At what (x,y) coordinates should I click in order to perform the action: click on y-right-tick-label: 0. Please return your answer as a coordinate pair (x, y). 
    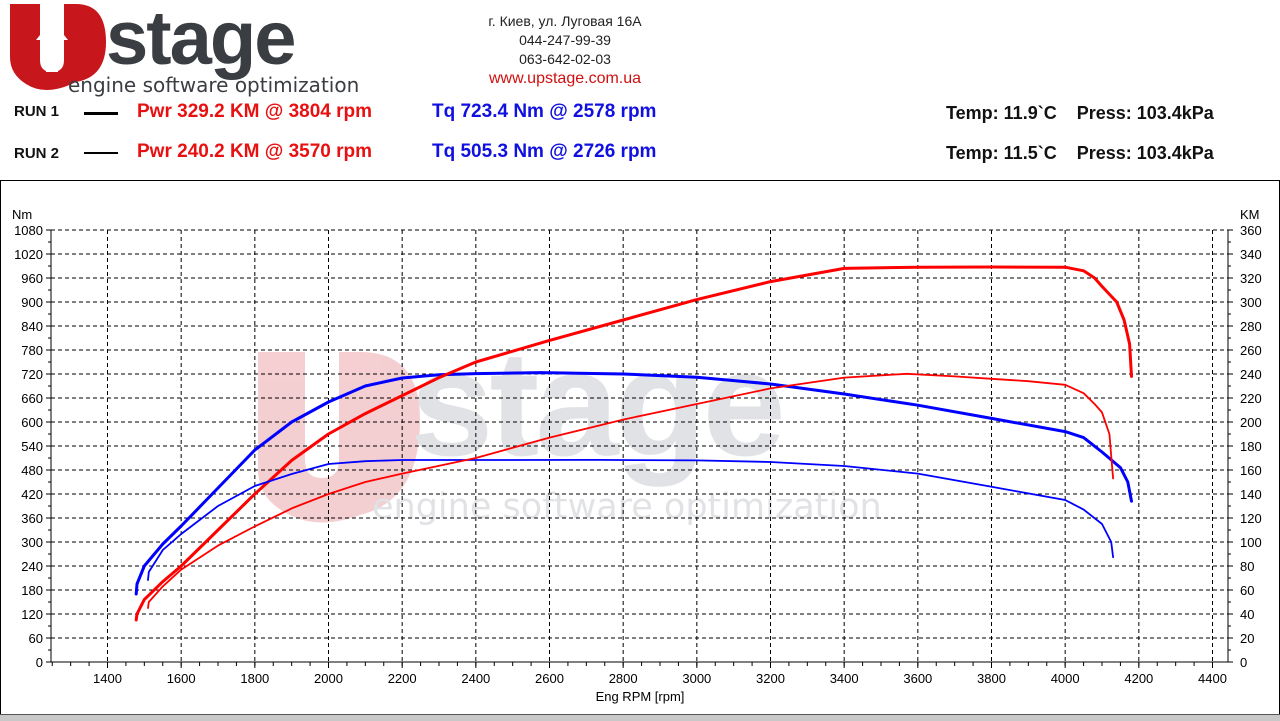
    Looking at the image, I should click on (1243, 662).